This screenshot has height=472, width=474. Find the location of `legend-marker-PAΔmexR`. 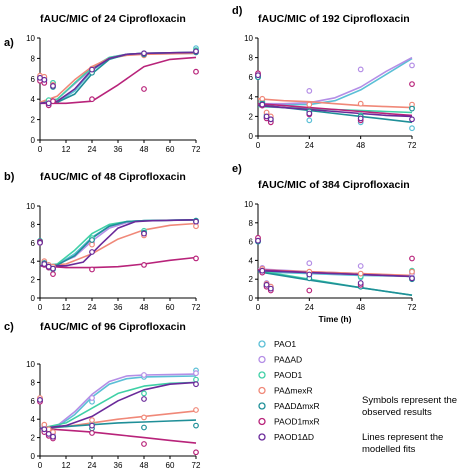

legend-marker-PAΔmexR is located at coordinates (262, 390).